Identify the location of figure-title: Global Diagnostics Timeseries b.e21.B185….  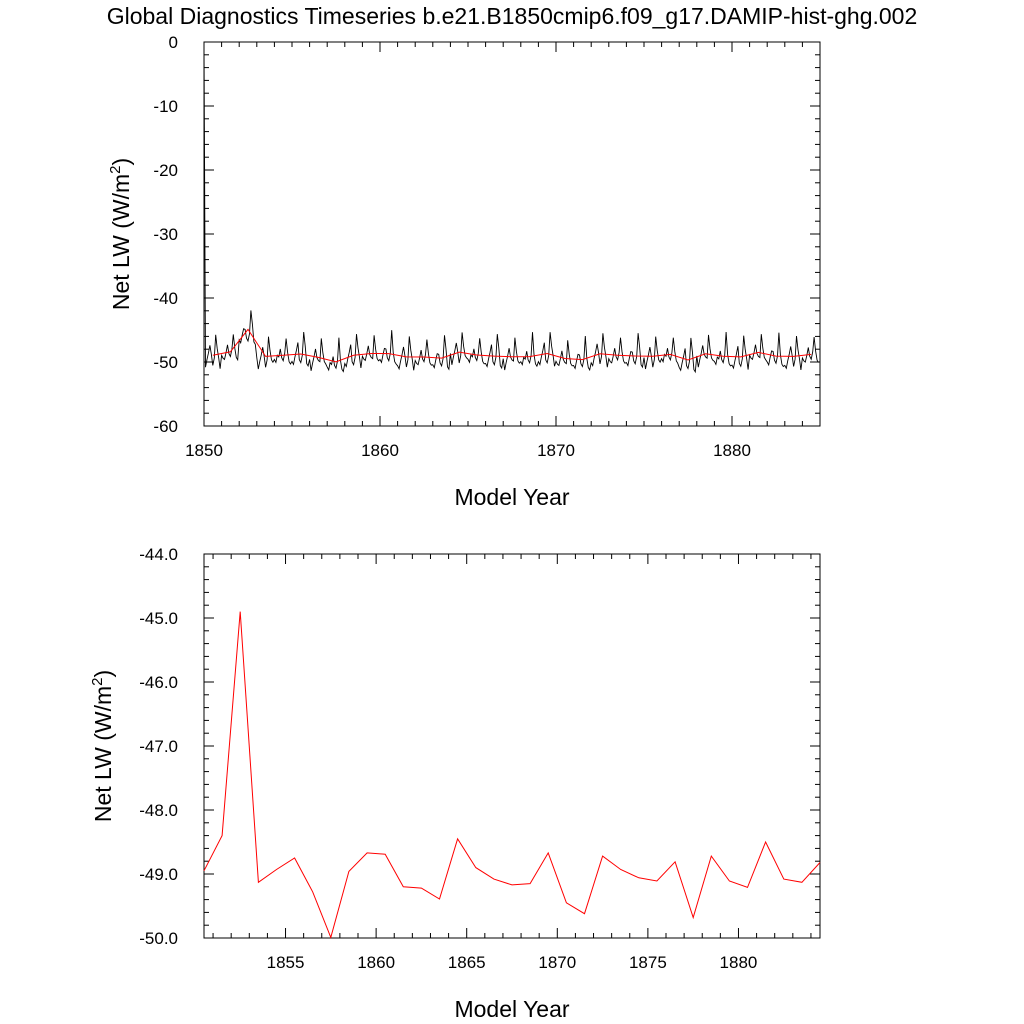
(512, 16).